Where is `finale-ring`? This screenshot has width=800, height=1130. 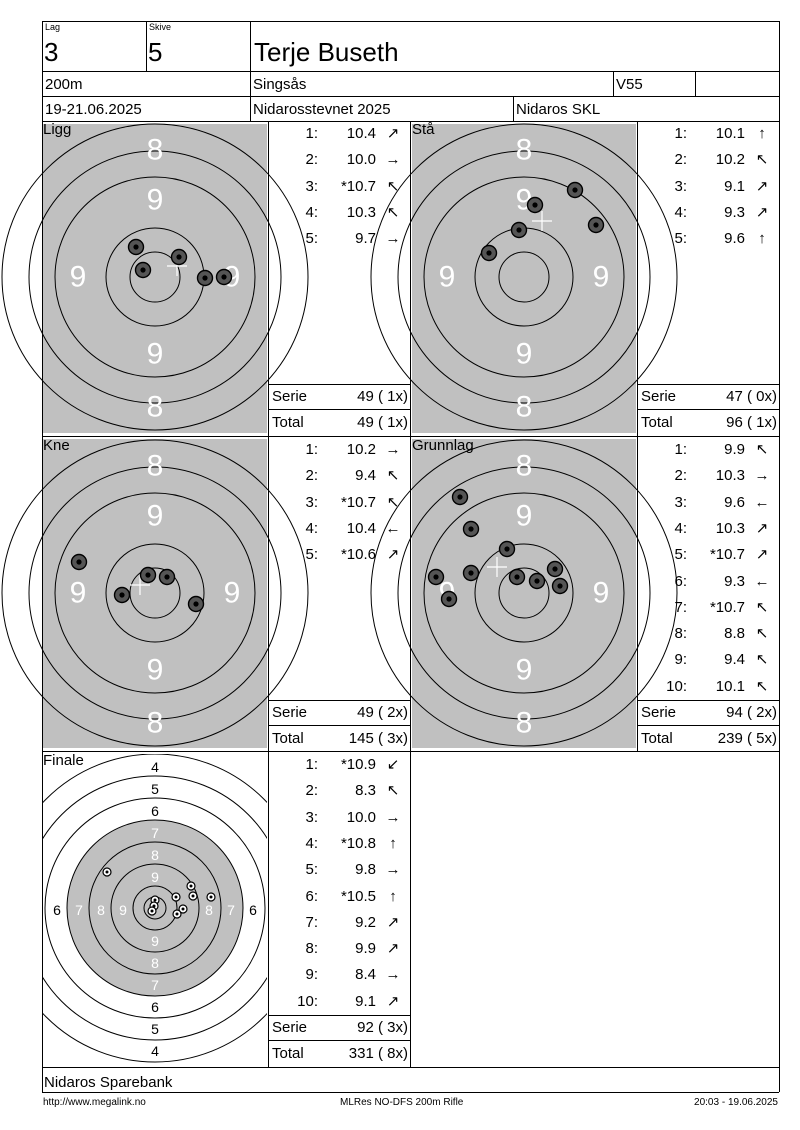
finale-ring is located at coordinates (155, 908).